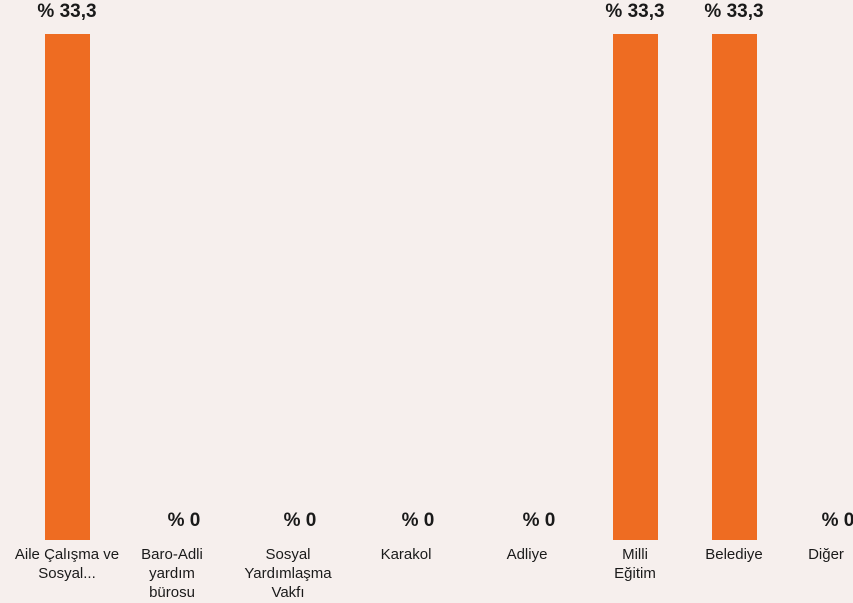  I want to click on x-tick-label: Adliye, so click(527, 554).